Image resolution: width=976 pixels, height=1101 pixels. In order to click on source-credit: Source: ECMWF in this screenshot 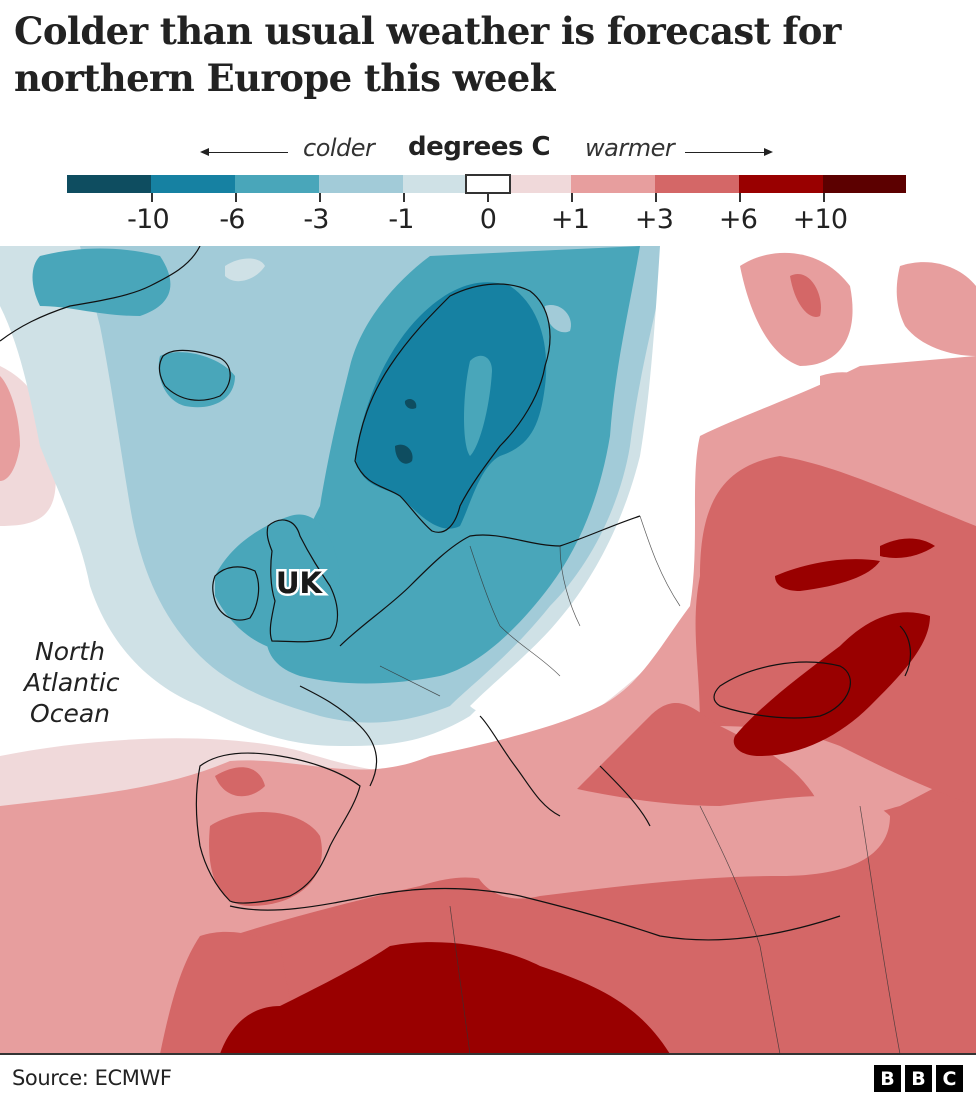, I will do `click(92, 1078)`.